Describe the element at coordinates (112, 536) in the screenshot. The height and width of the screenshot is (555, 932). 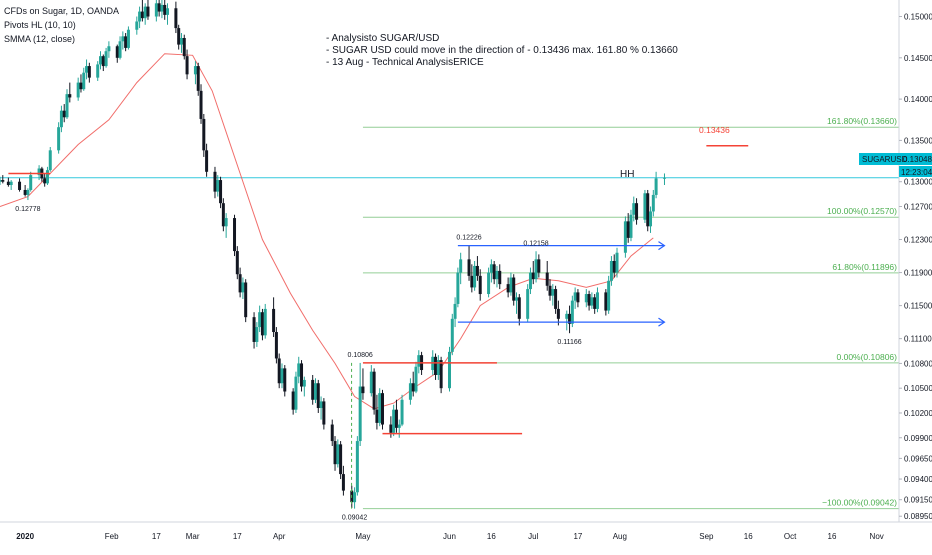
I see `time-tick-label: Feb` at that location.